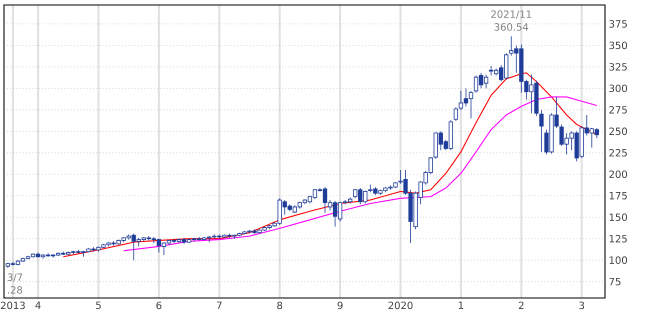  Describe the element at coordinates (618, 88) in the screenshot. I see `y-tick-label: 300` at that location.